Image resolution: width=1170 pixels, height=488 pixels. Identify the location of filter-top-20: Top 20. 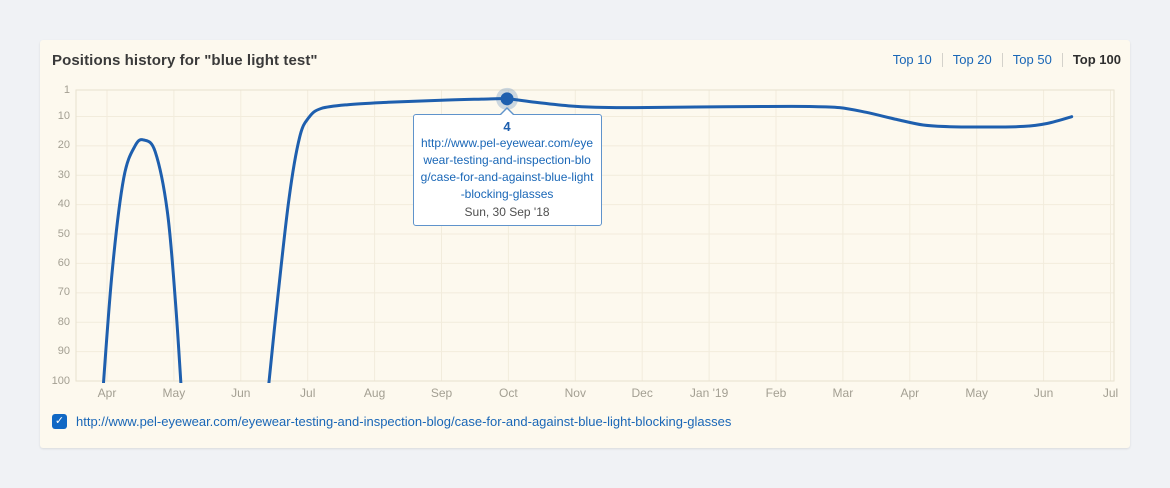
(972, 59).